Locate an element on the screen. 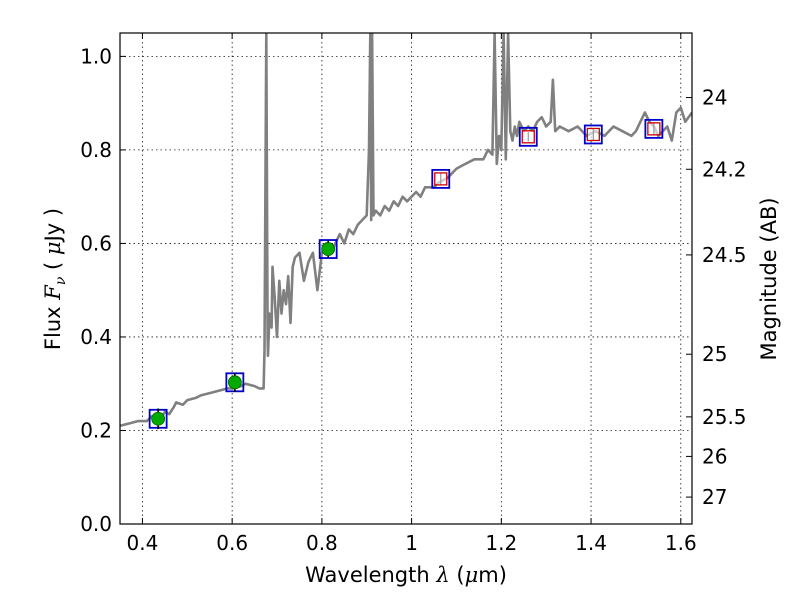 This screenshot has width=800, height=600. right-y-axis-label: Magnitude (AB) is located at coordinates (769, 278).